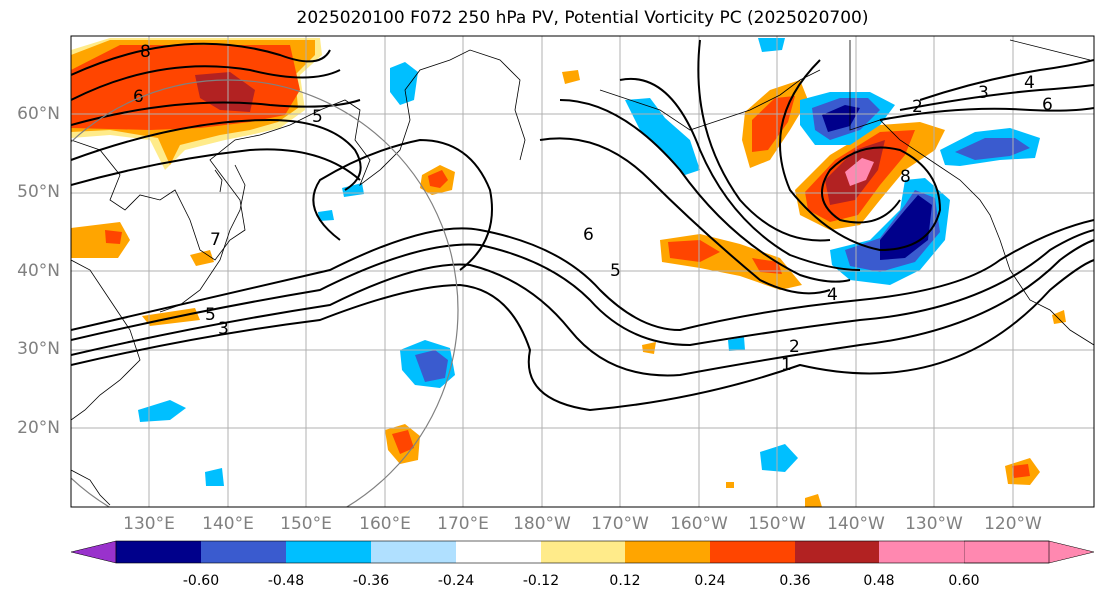 The height and width of the screenshot is (601, 1105). Describe the element at coordinates (38, 271) in the screenshot. I see `latitude-label: 40°N` at that location.